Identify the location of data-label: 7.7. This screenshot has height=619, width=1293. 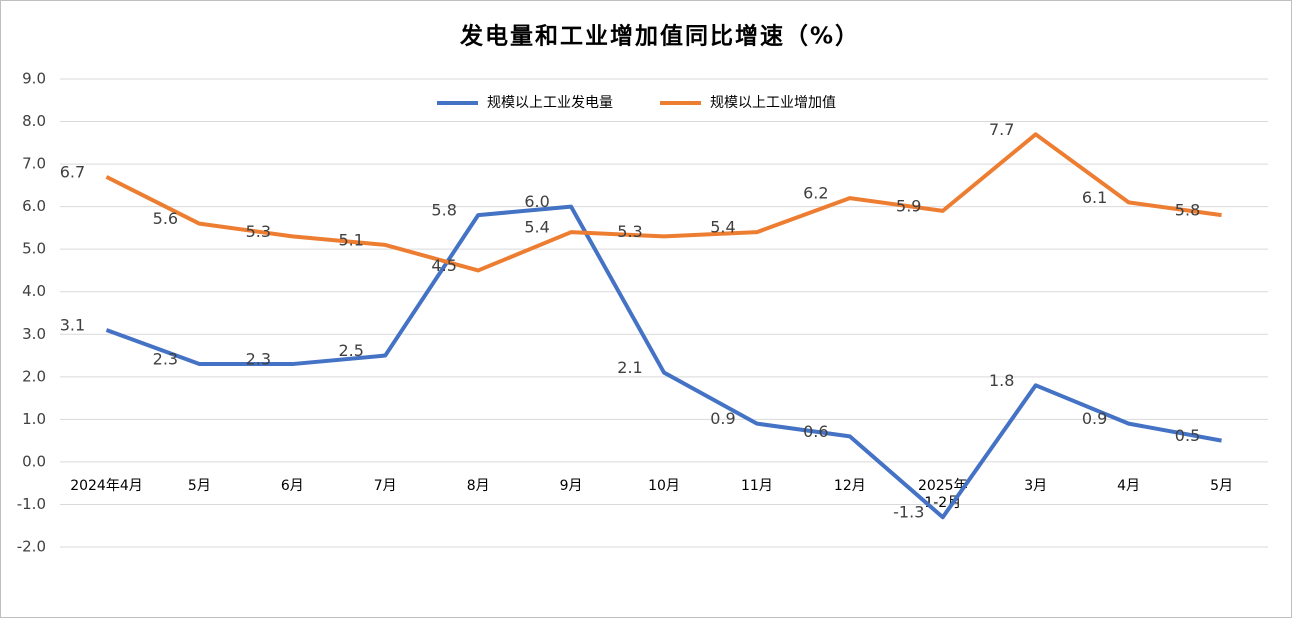
(1001, 129).